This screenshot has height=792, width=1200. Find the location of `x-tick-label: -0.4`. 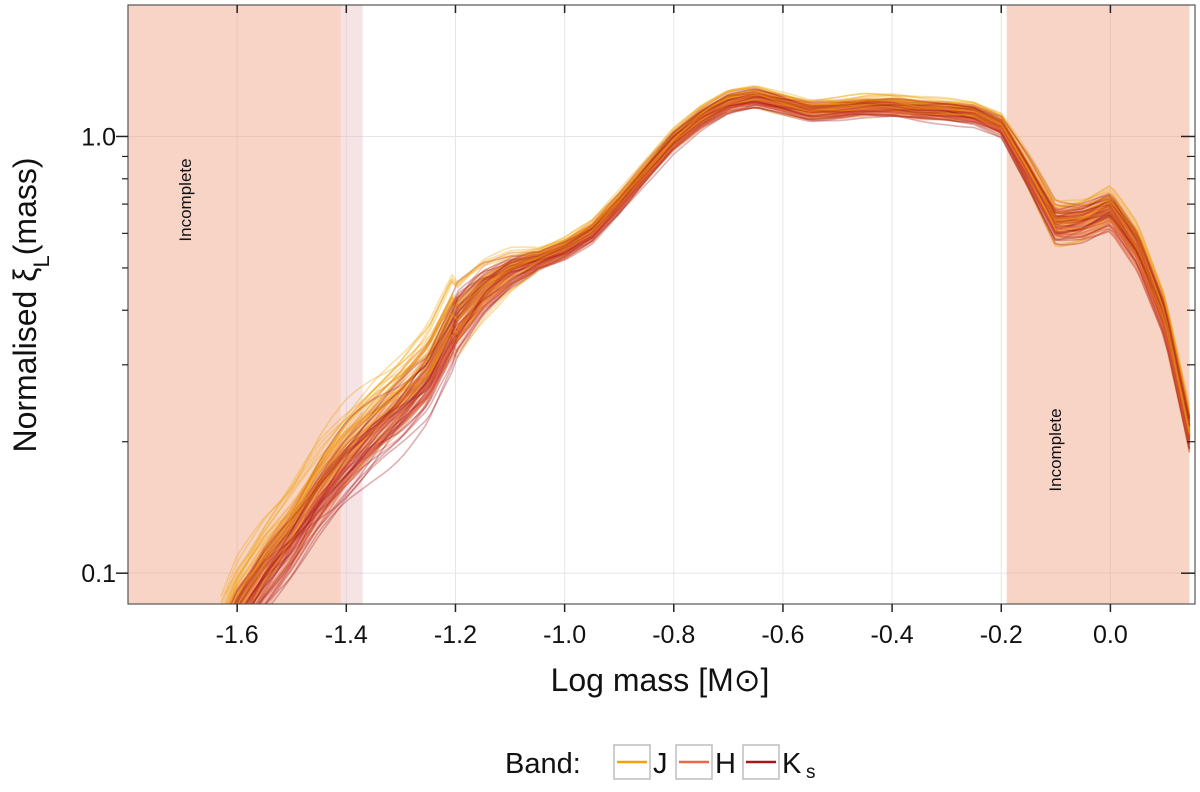

x-tick-label: -0.4 is located at coordinates (892, 635).